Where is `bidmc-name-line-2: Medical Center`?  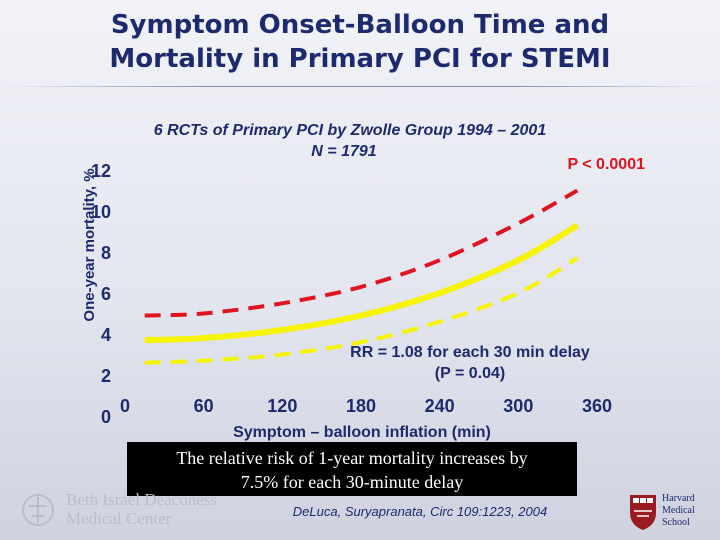 bidmc-name-line-2: Medical Center is located at coordinates (119, 518).